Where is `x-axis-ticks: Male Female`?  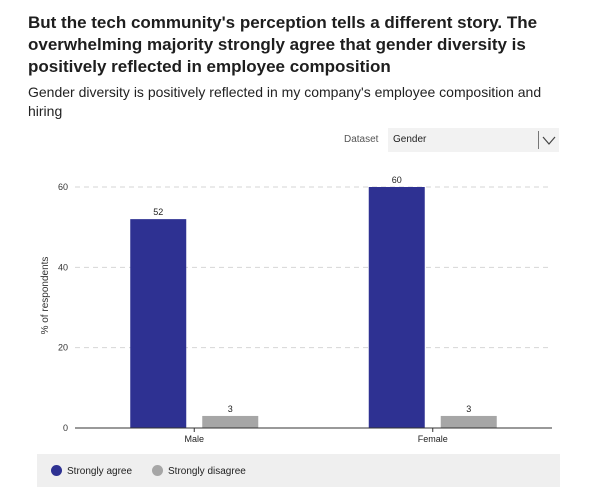
x-axis-ticks: Male Female is located at coordinates (316, 436).